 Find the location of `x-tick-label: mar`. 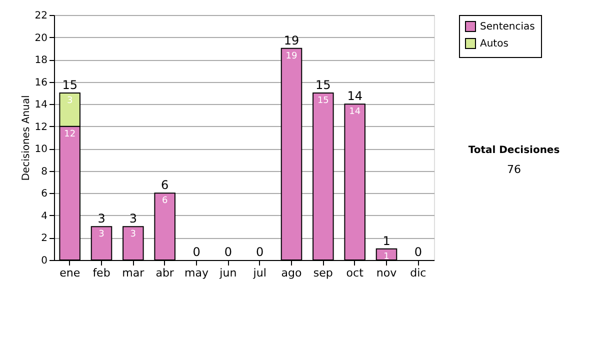

x-tick-label: mar is located at coordinates (133, 273).